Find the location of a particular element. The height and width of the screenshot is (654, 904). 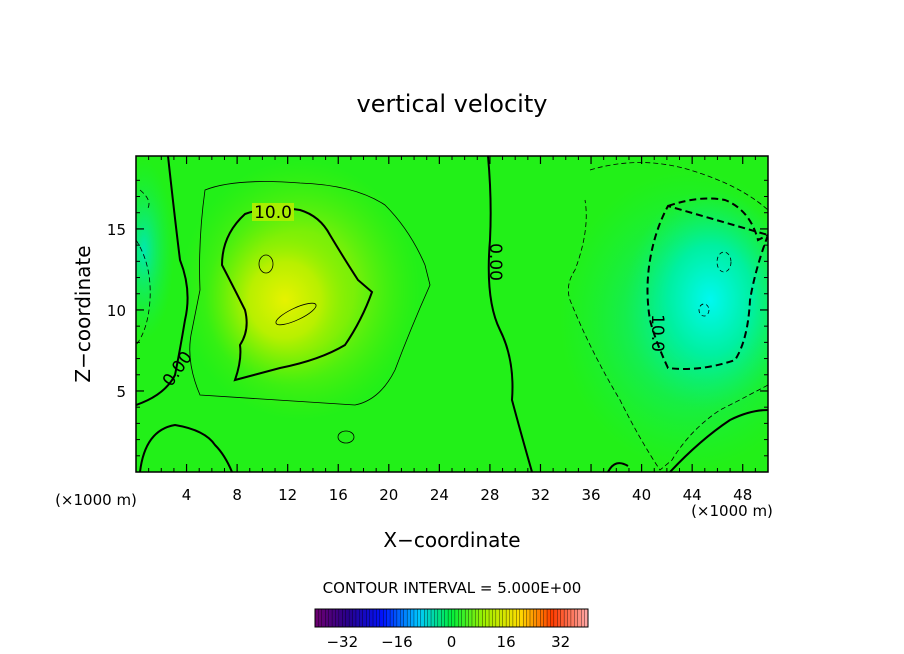

contour-zero-bottom-right is located at coordinates (618, 467).